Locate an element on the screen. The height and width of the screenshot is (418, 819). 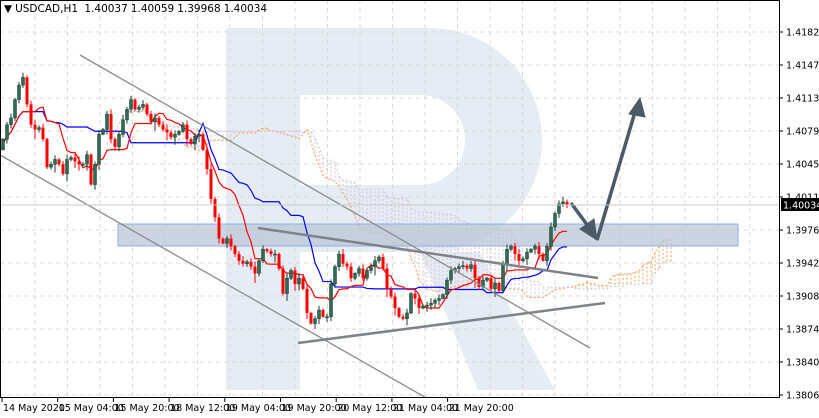
symbol-label: USDCAD,H1 is located at coordinates (47, 9).